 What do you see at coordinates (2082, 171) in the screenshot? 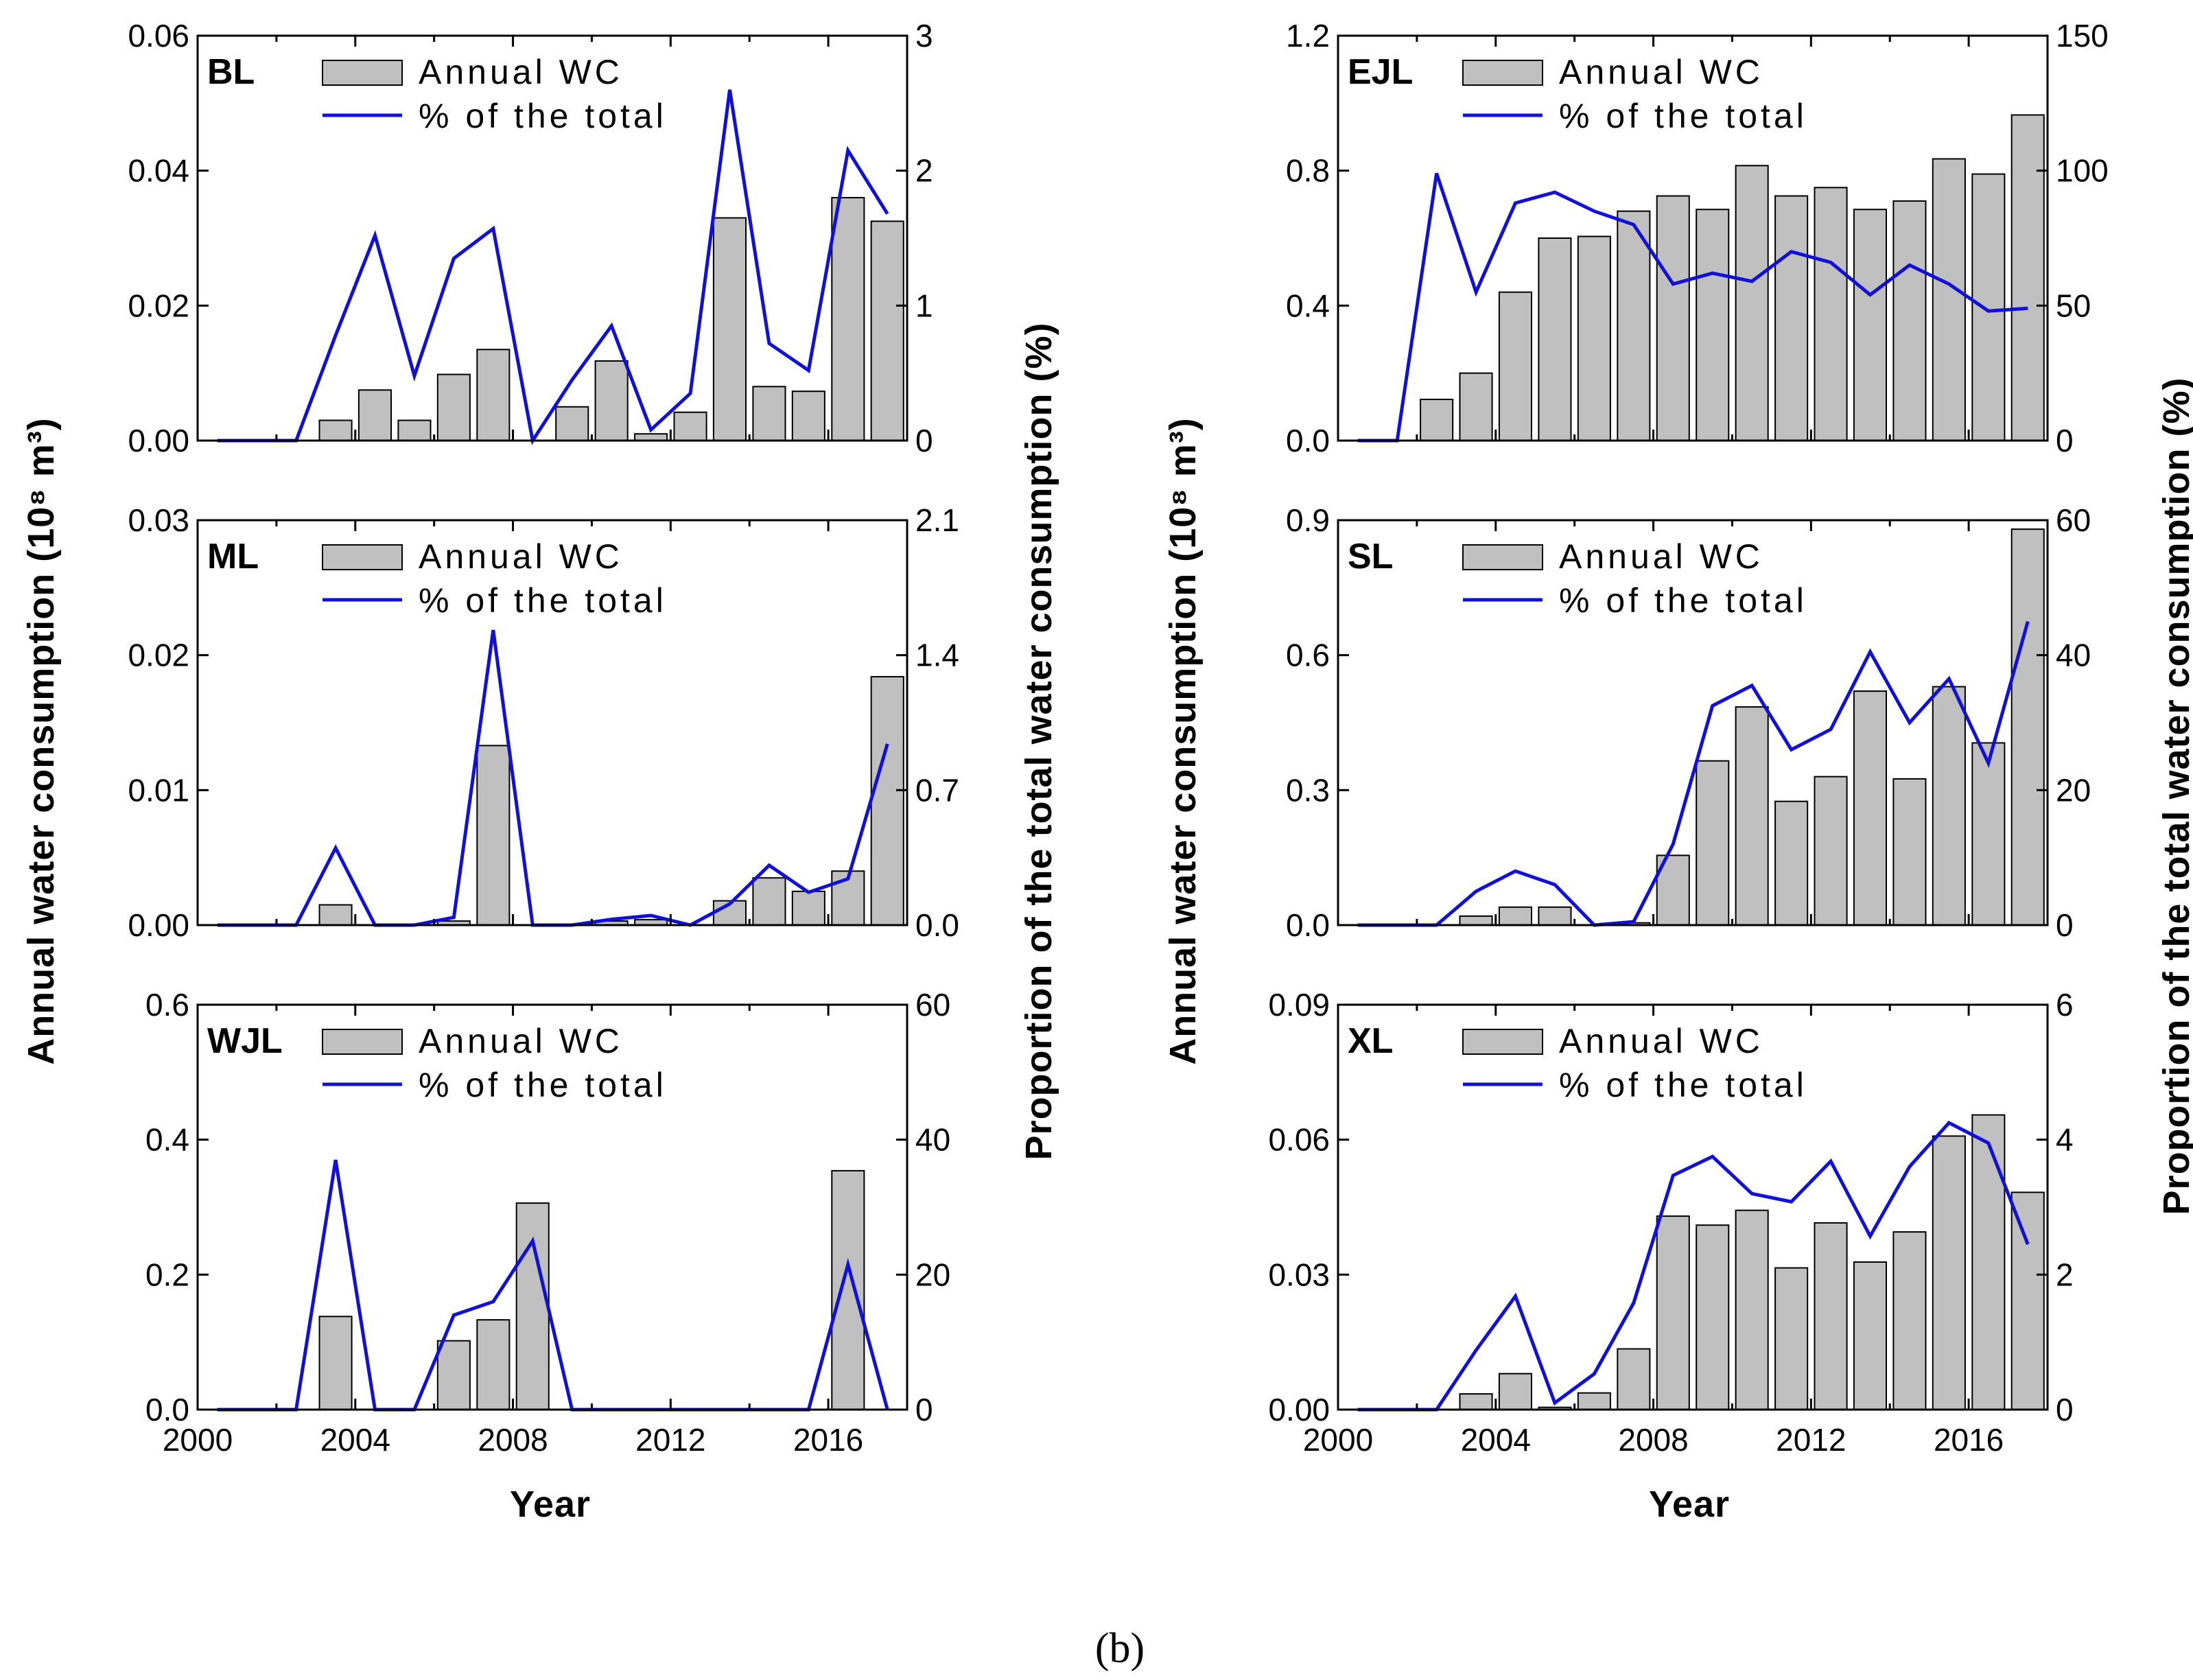
I see `y2-tick-label-ejl: 100` at bounding box center [2082, 171].